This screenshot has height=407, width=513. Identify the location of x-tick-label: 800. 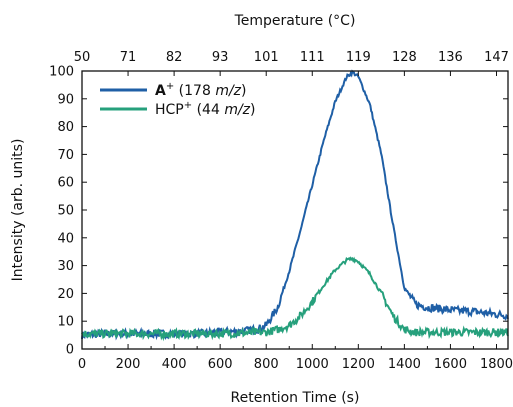
(266, 364).